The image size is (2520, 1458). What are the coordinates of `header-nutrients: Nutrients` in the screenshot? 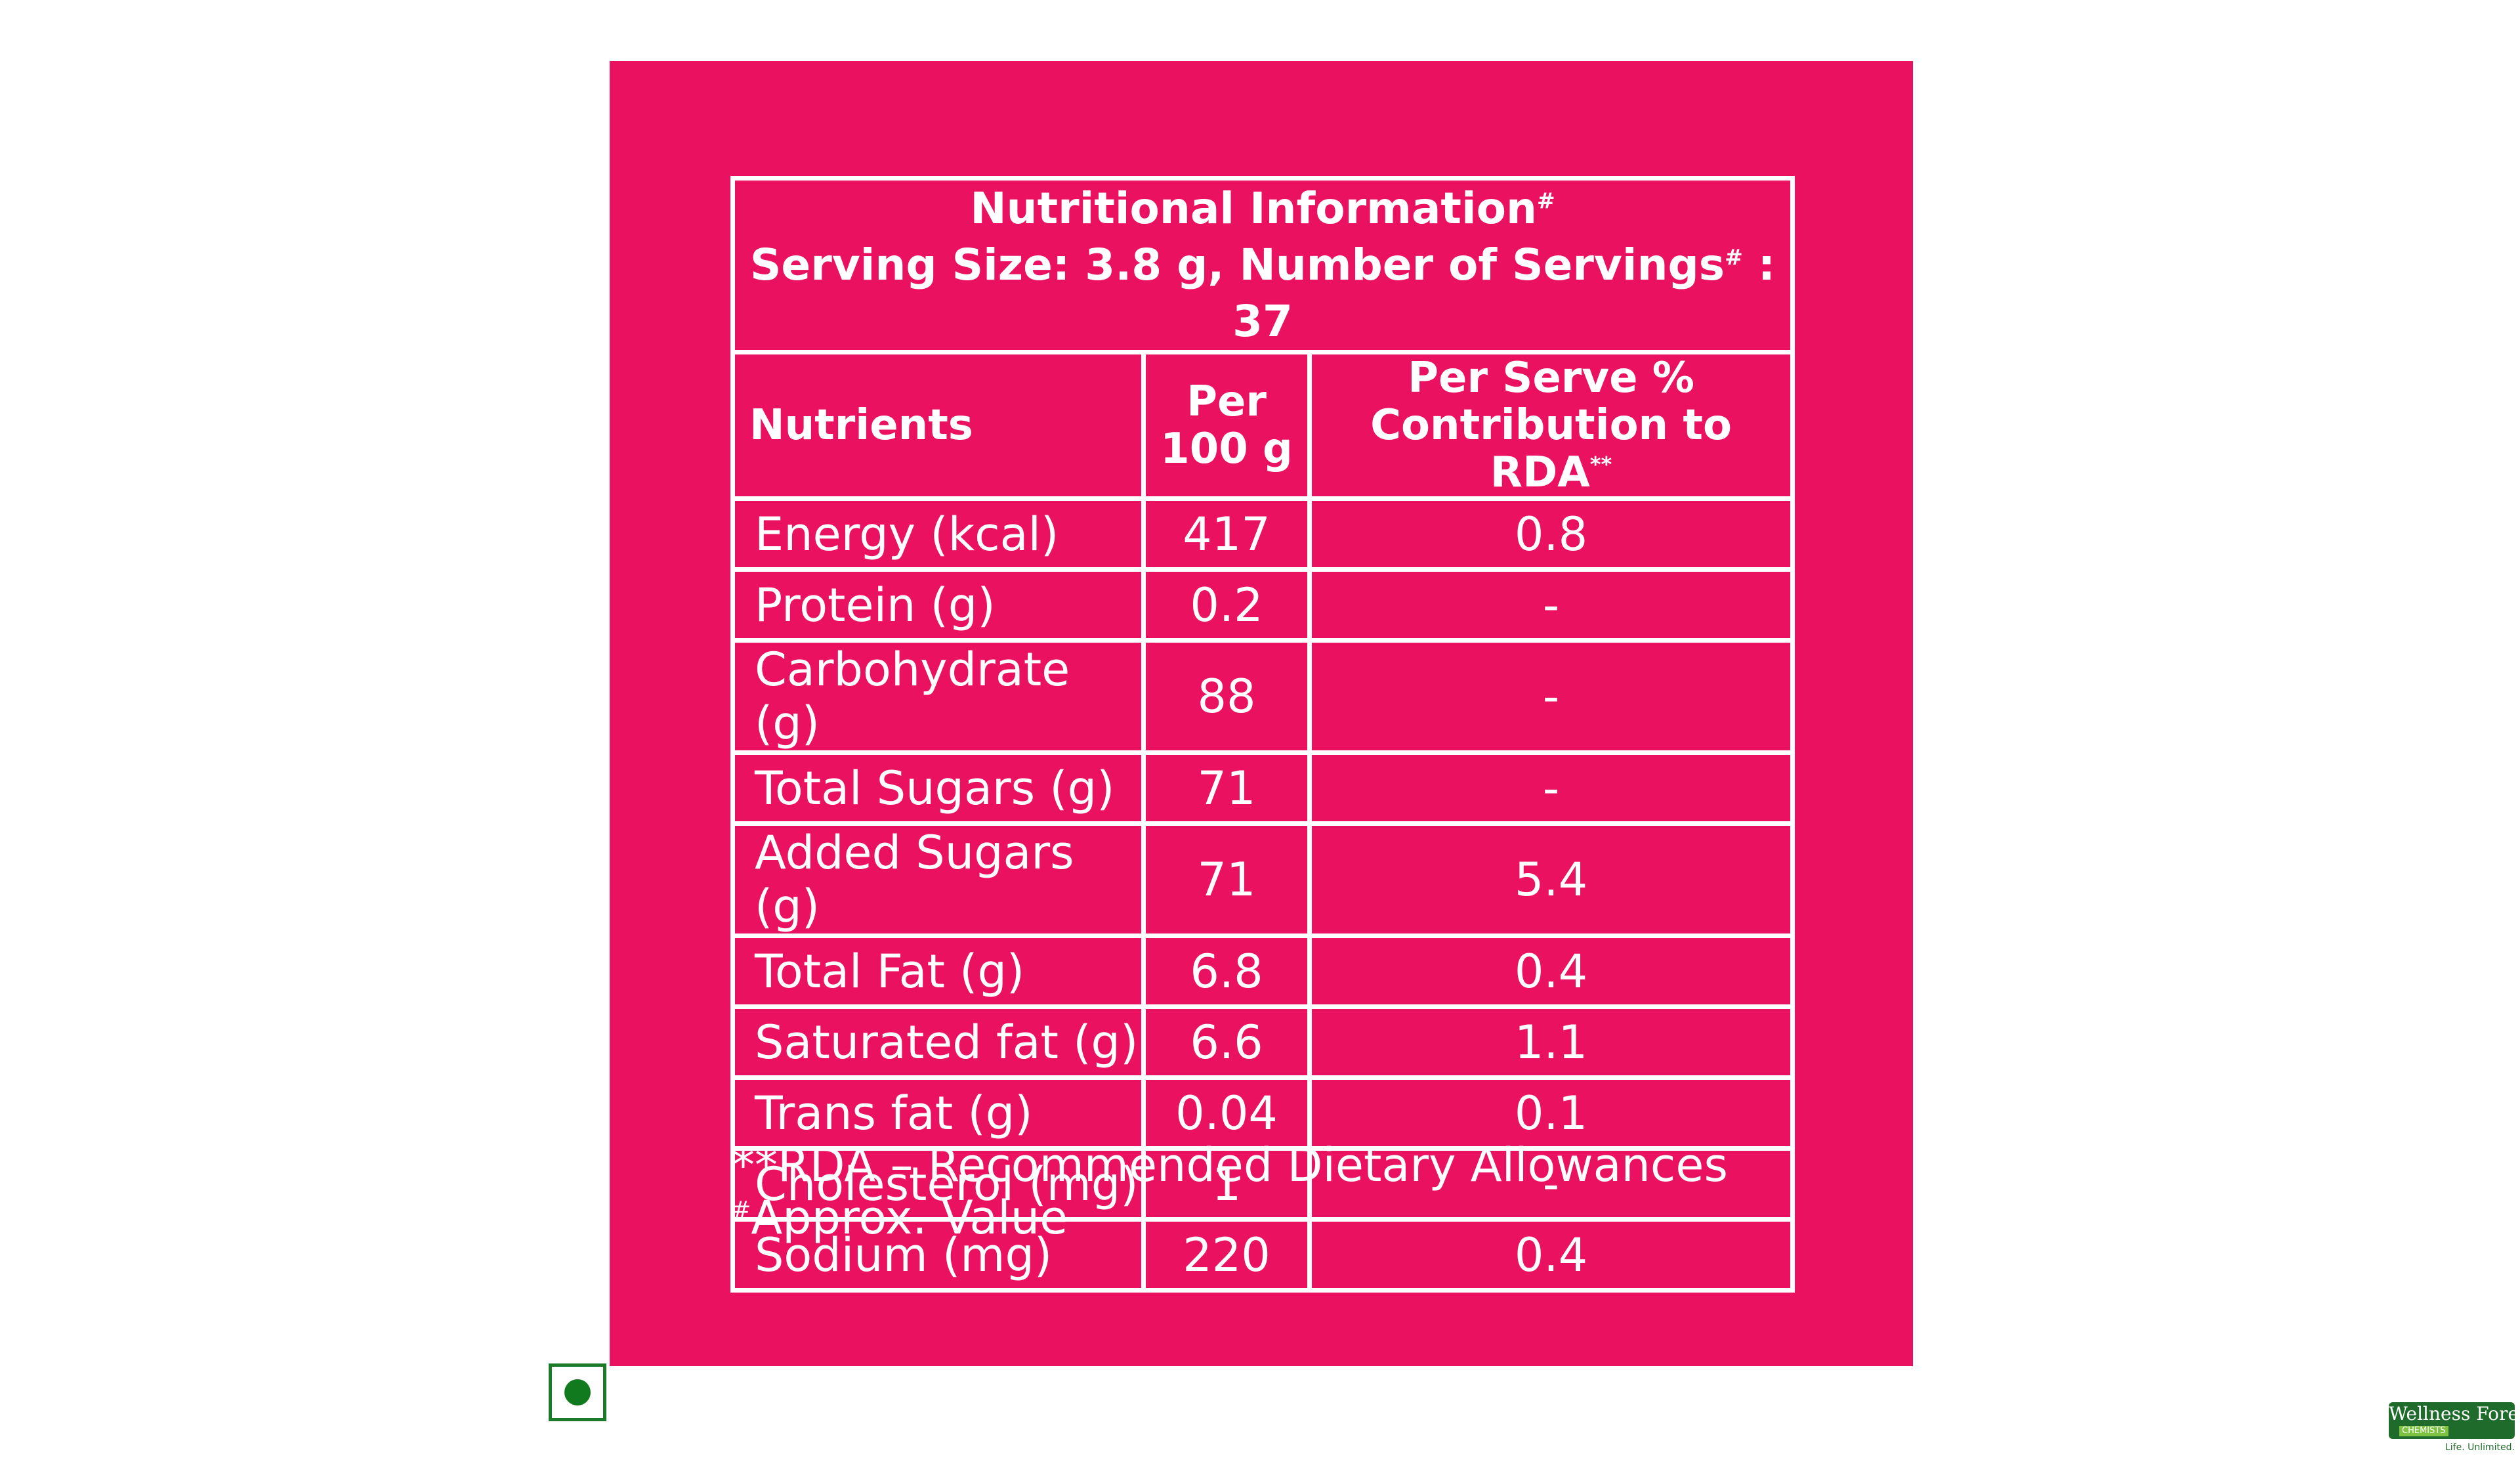 It's located at (938, 425).